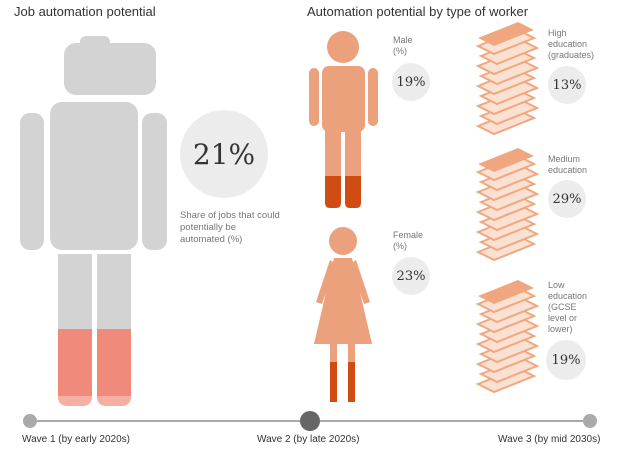 This screenshot has width=622, height=454. I want to click on medium-education-value-badge: 29%, so click(567, 199).